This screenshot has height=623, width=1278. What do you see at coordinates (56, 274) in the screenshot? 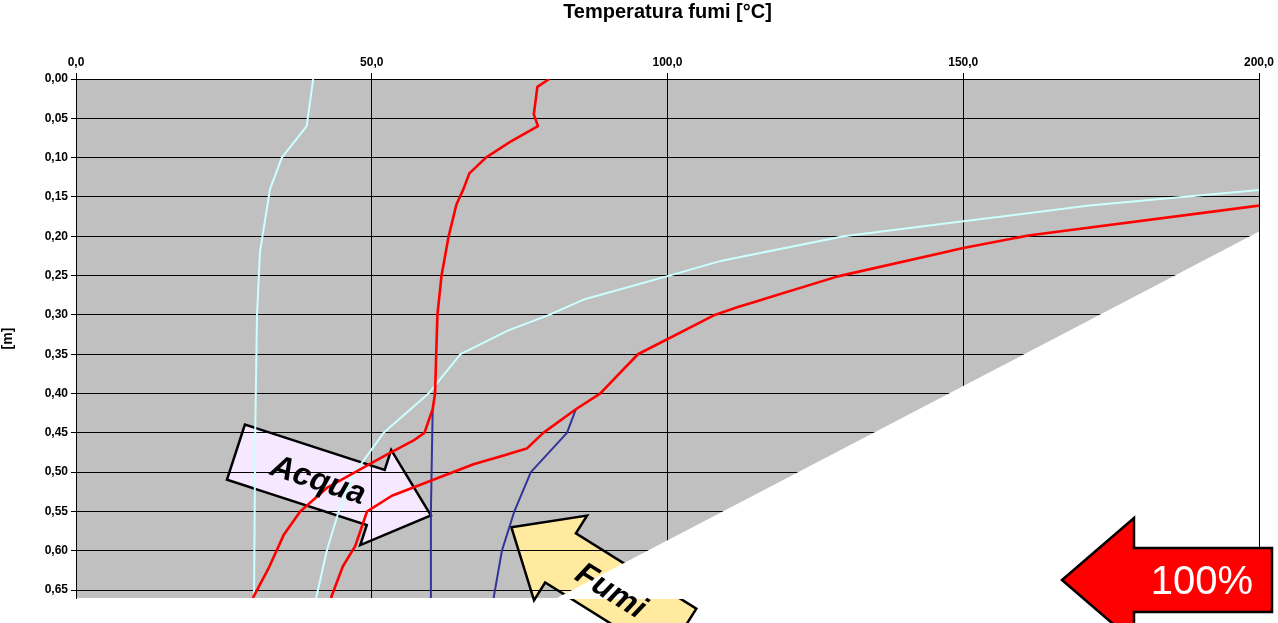
I see `y-tick-label: 0,25` at bounding box center [56, 274].